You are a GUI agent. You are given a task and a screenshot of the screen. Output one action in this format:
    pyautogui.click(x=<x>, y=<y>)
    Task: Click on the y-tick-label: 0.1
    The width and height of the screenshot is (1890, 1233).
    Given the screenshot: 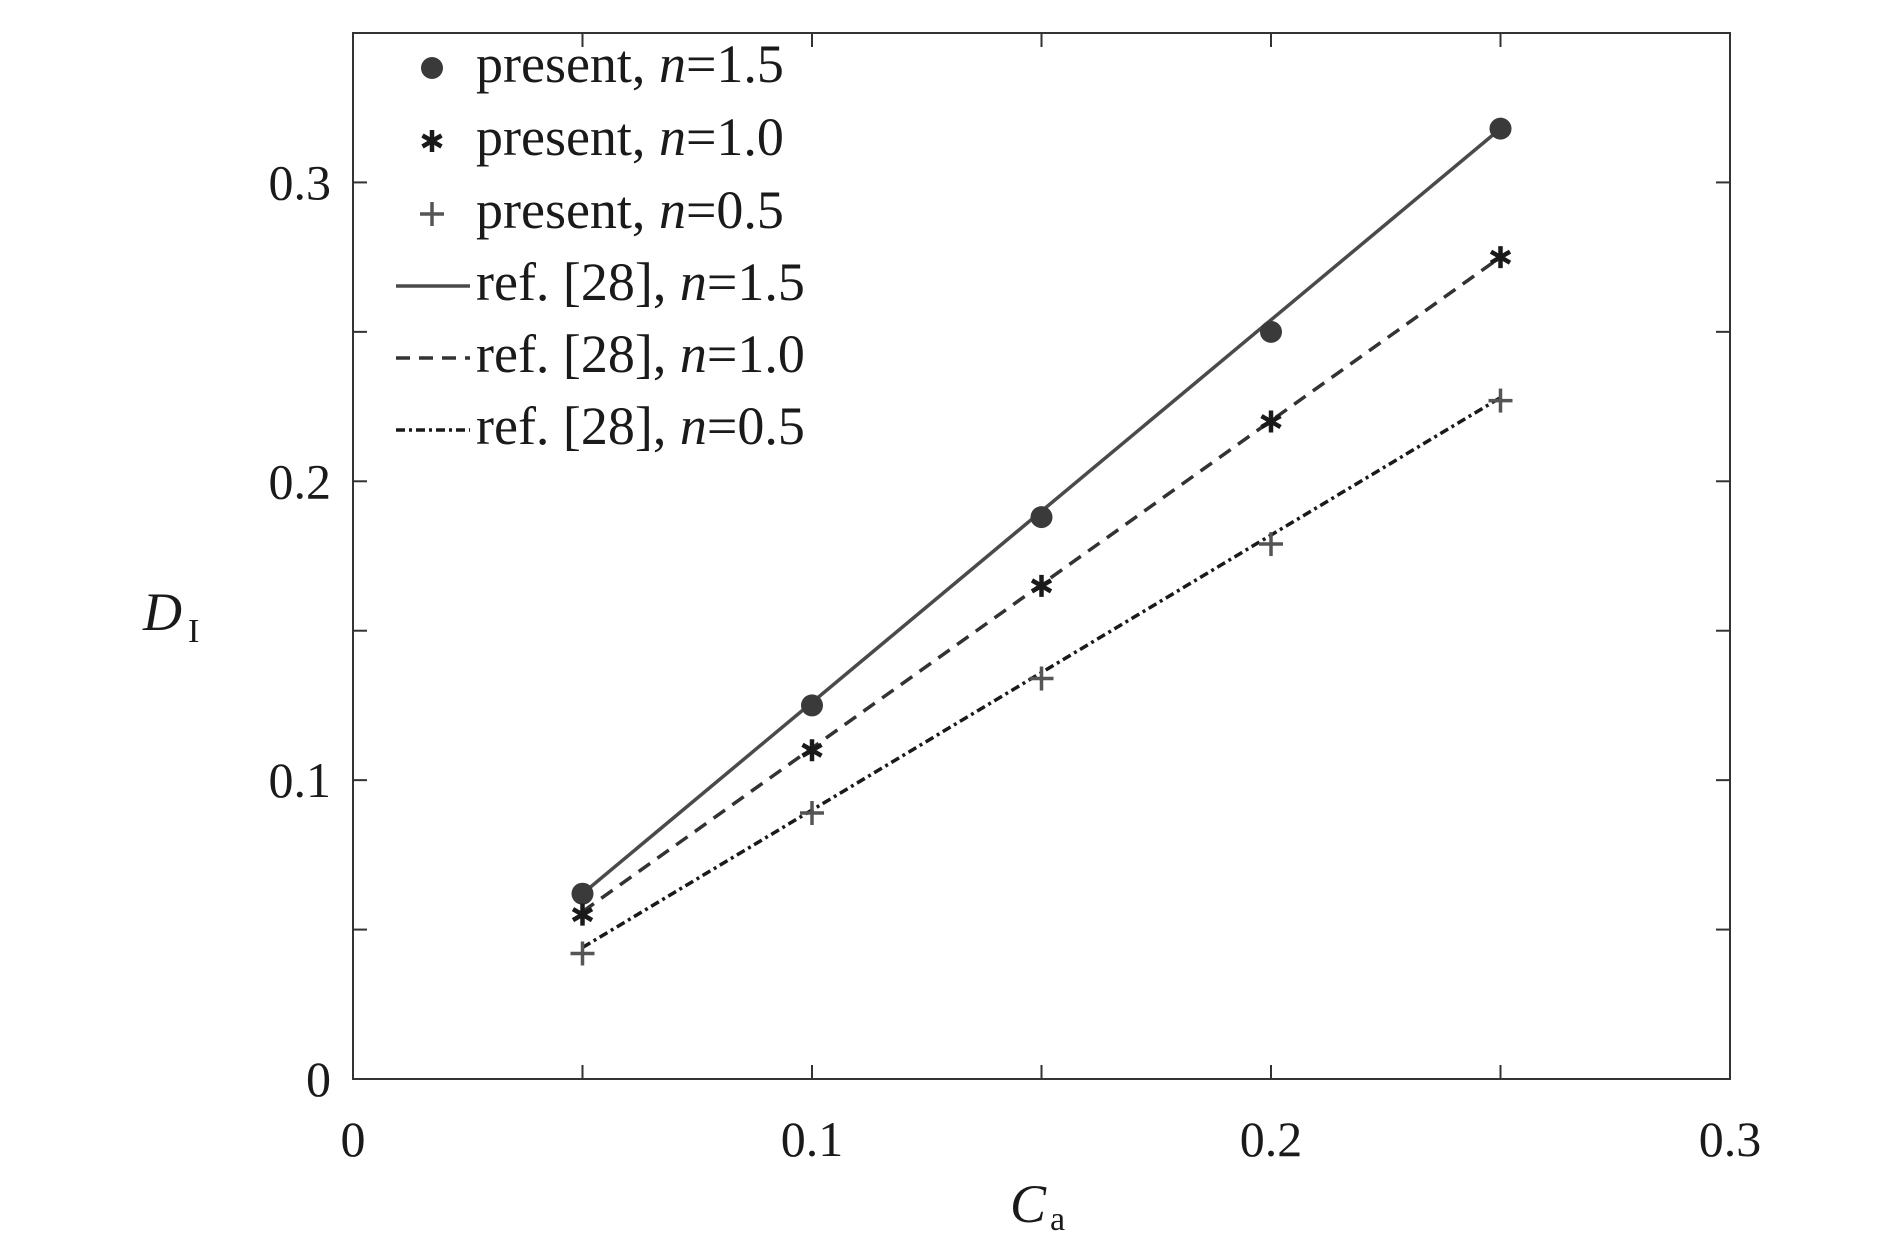 What is the action you would take?
    pyautogui.click(x=300, y=780)
    